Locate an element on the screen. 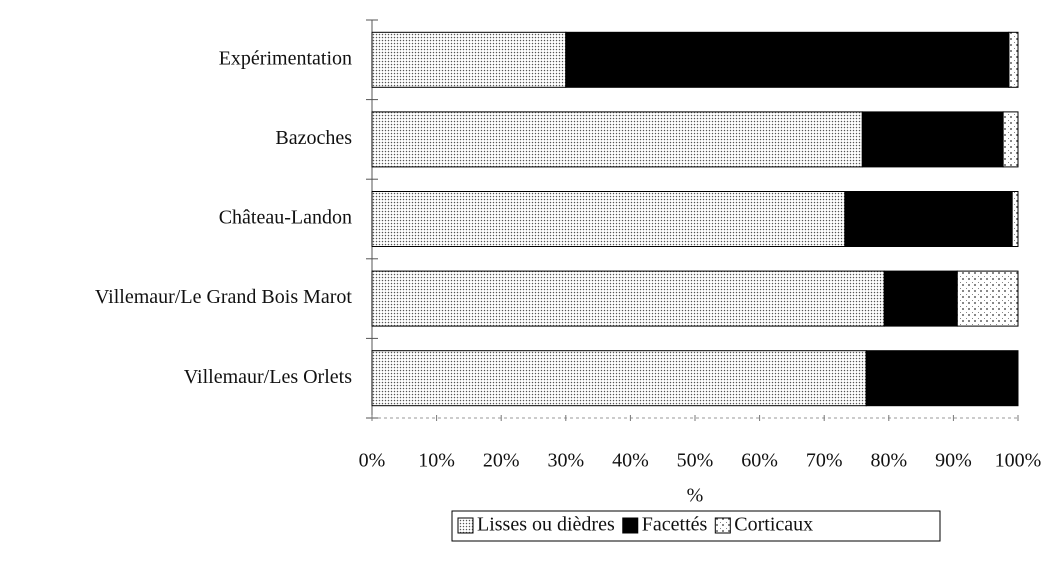  legend-label: Lisses ou dièdres is located at coordinates (546, 525).